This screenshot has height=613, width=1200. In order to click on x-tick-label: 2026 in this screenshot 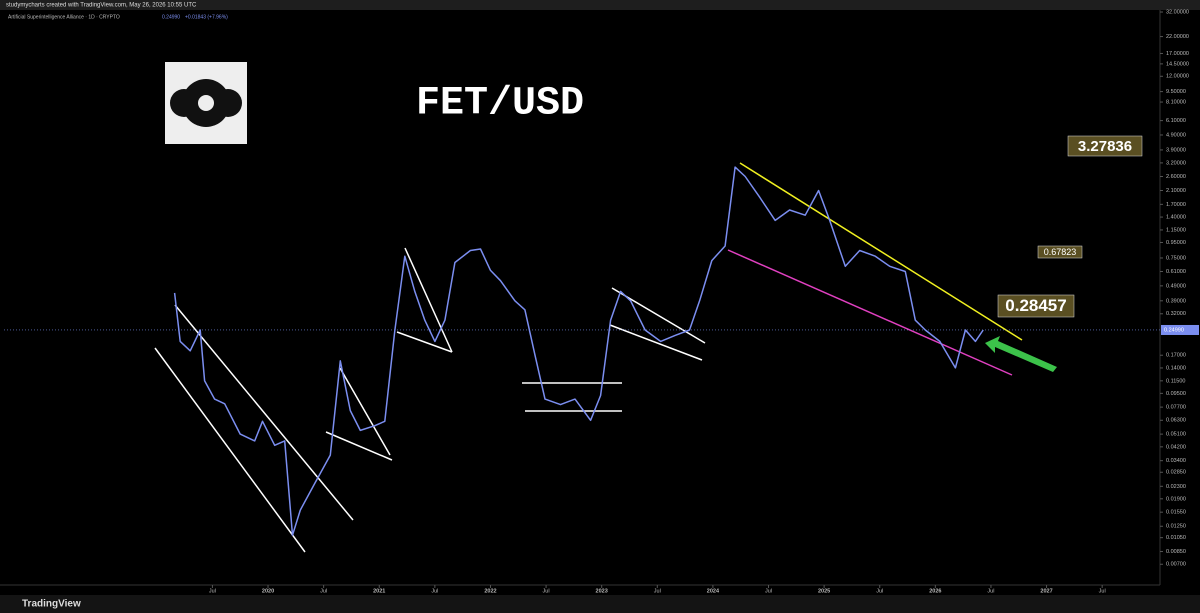, I will do `click(935, 591)`.